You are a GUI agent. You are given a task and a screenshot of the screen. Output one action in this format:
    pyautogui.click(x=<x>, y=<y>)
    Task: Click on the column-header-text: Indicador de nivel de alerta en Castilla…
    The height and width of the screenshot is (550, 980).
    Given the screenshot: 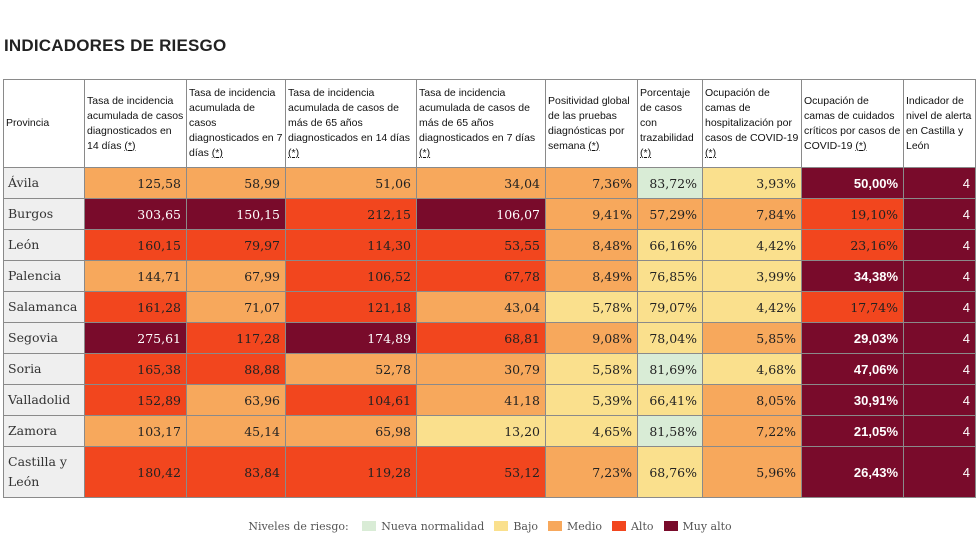 What is the action you would take?
    pyautogui.click(x=939, y=123)
    